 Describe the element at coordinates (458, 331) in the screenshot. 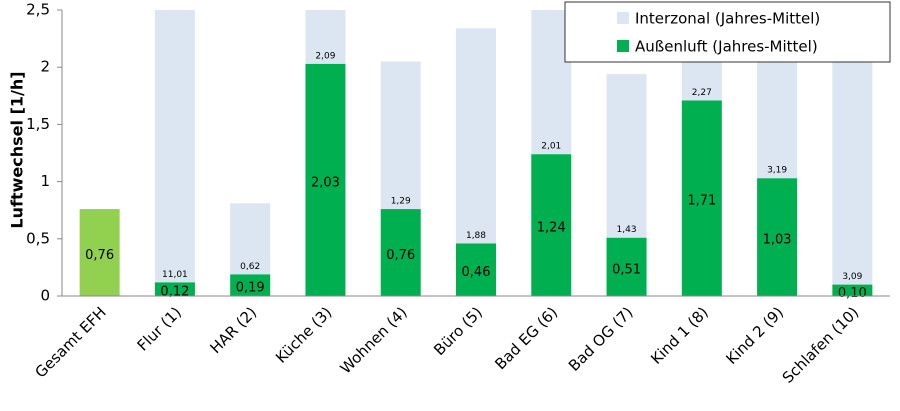

I see `x-tick-label: Büro (5)` at that location.